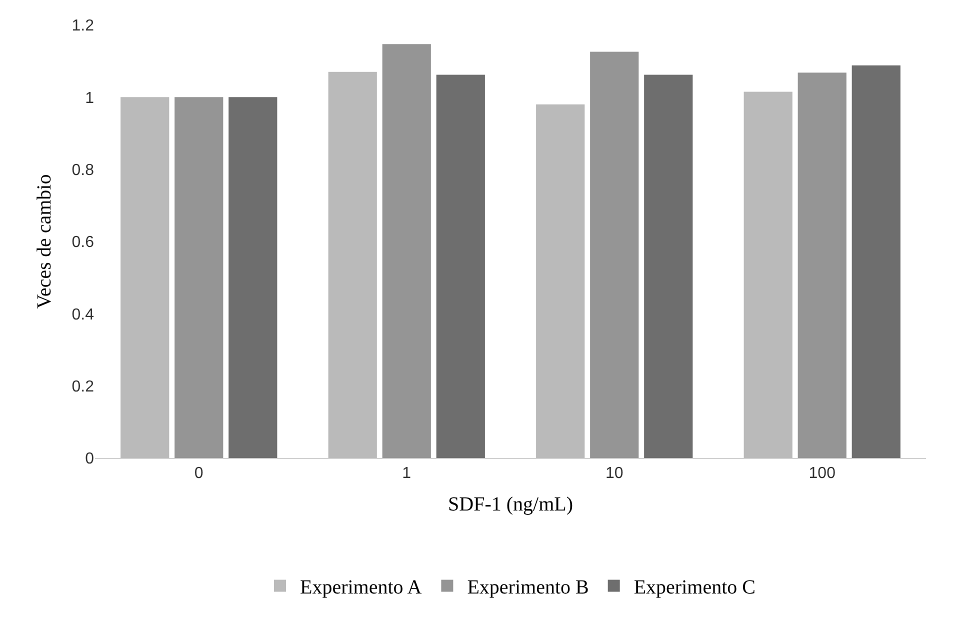 The image size is (956, 617). What do you see at coordinates (614, 473) in the screenshot?
I see `x-tick-label: 10` at bounding box center [614, 473].